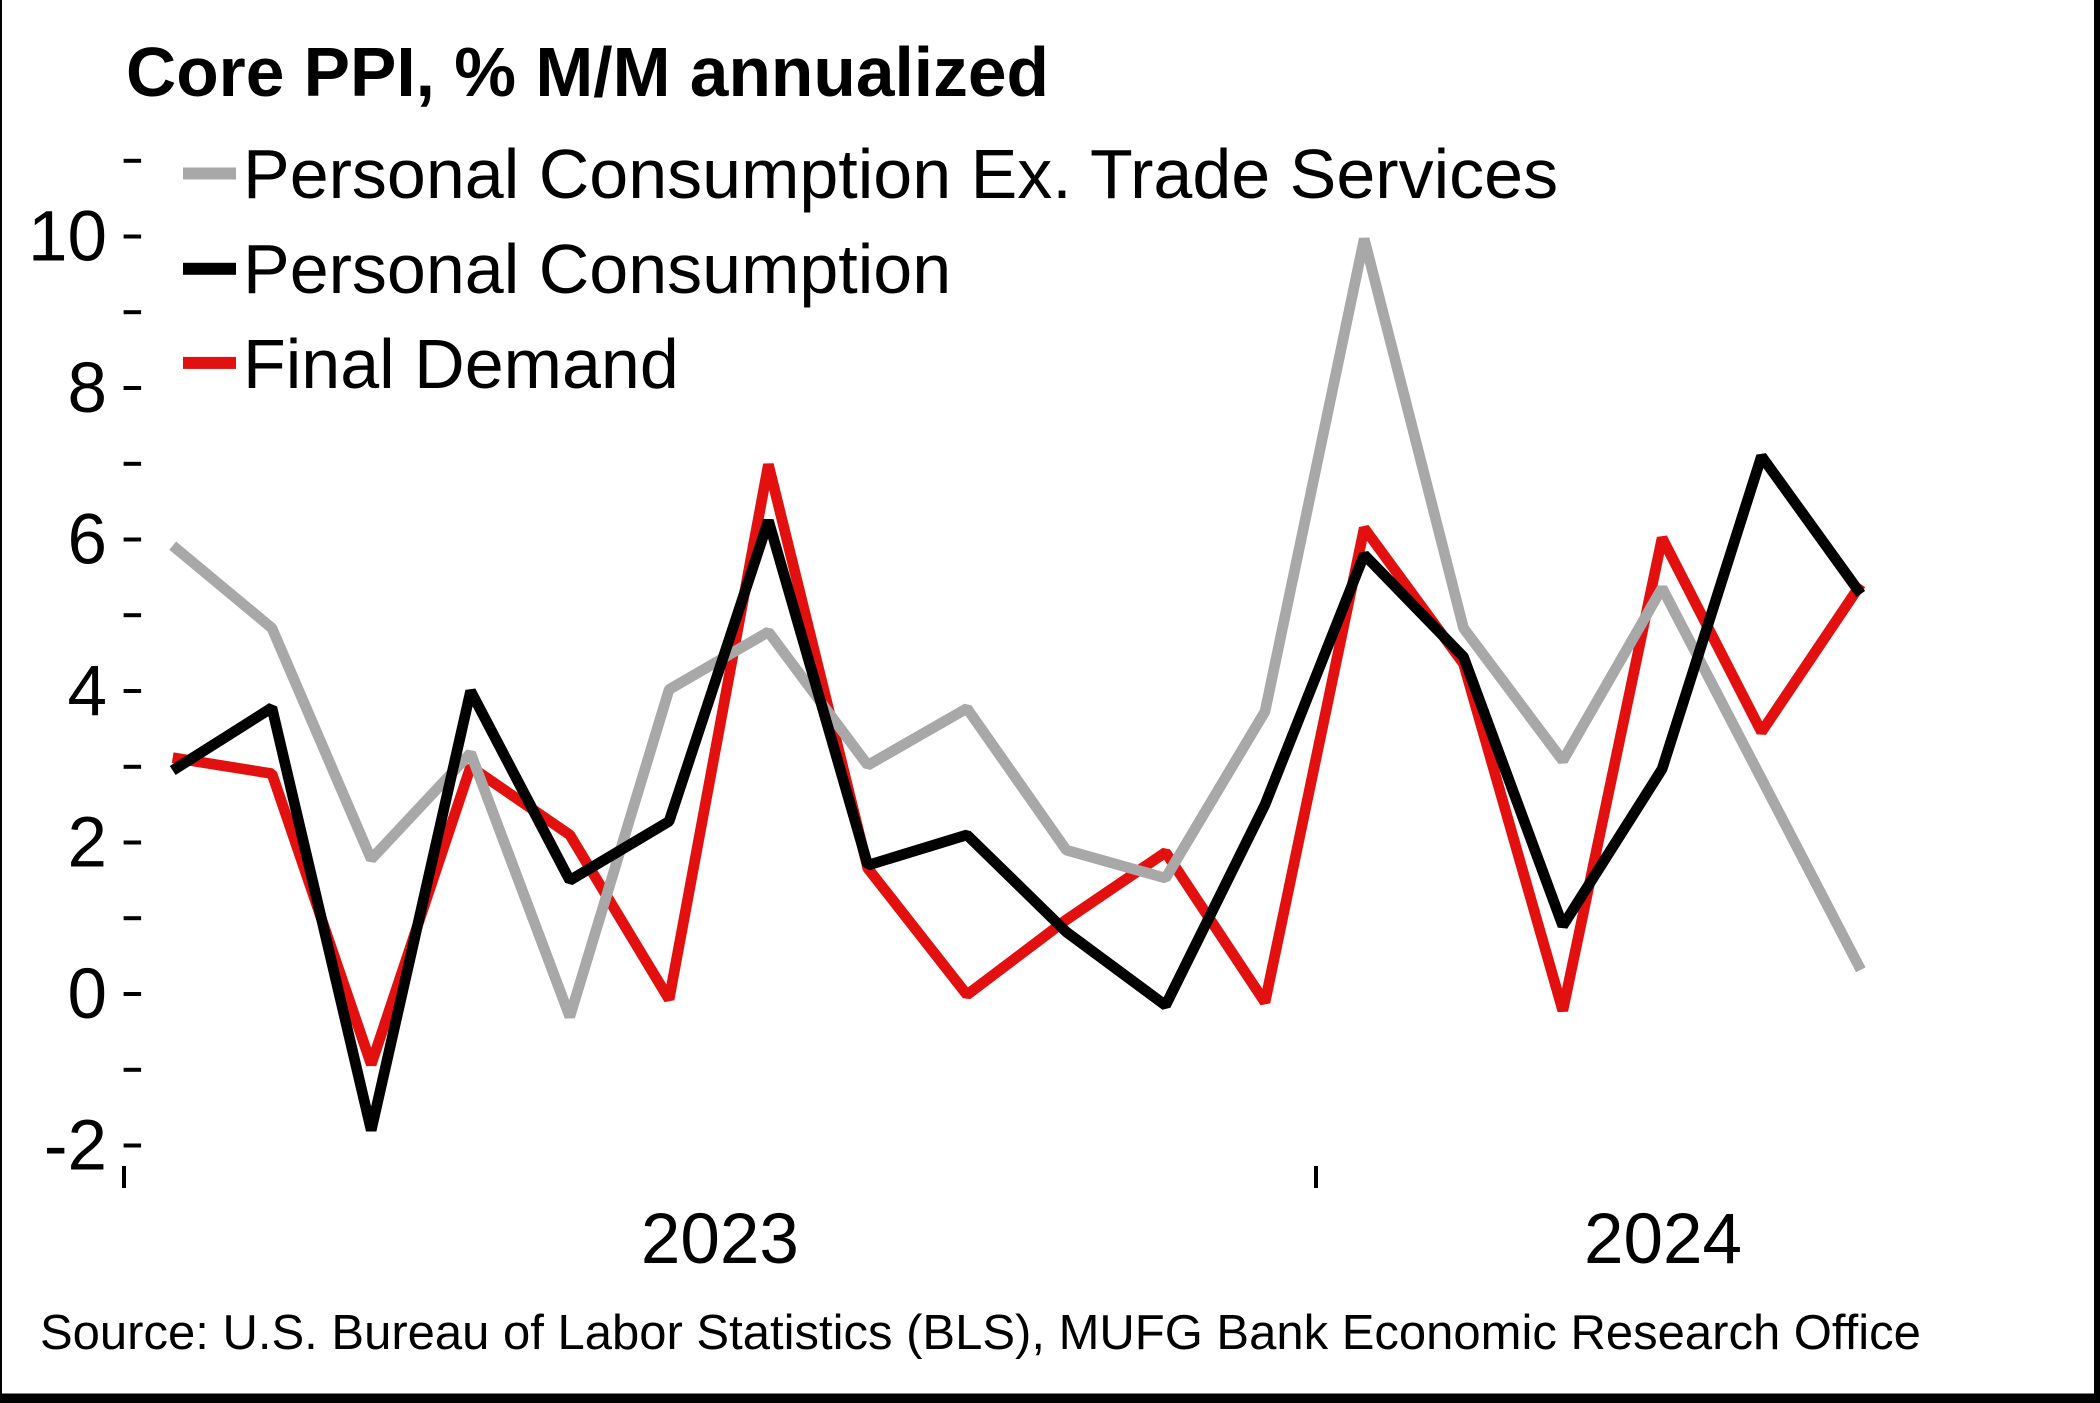 This screenshot has height=1403, width=2100. I want to click on svg-text: Final Demand, so click(461, 364).